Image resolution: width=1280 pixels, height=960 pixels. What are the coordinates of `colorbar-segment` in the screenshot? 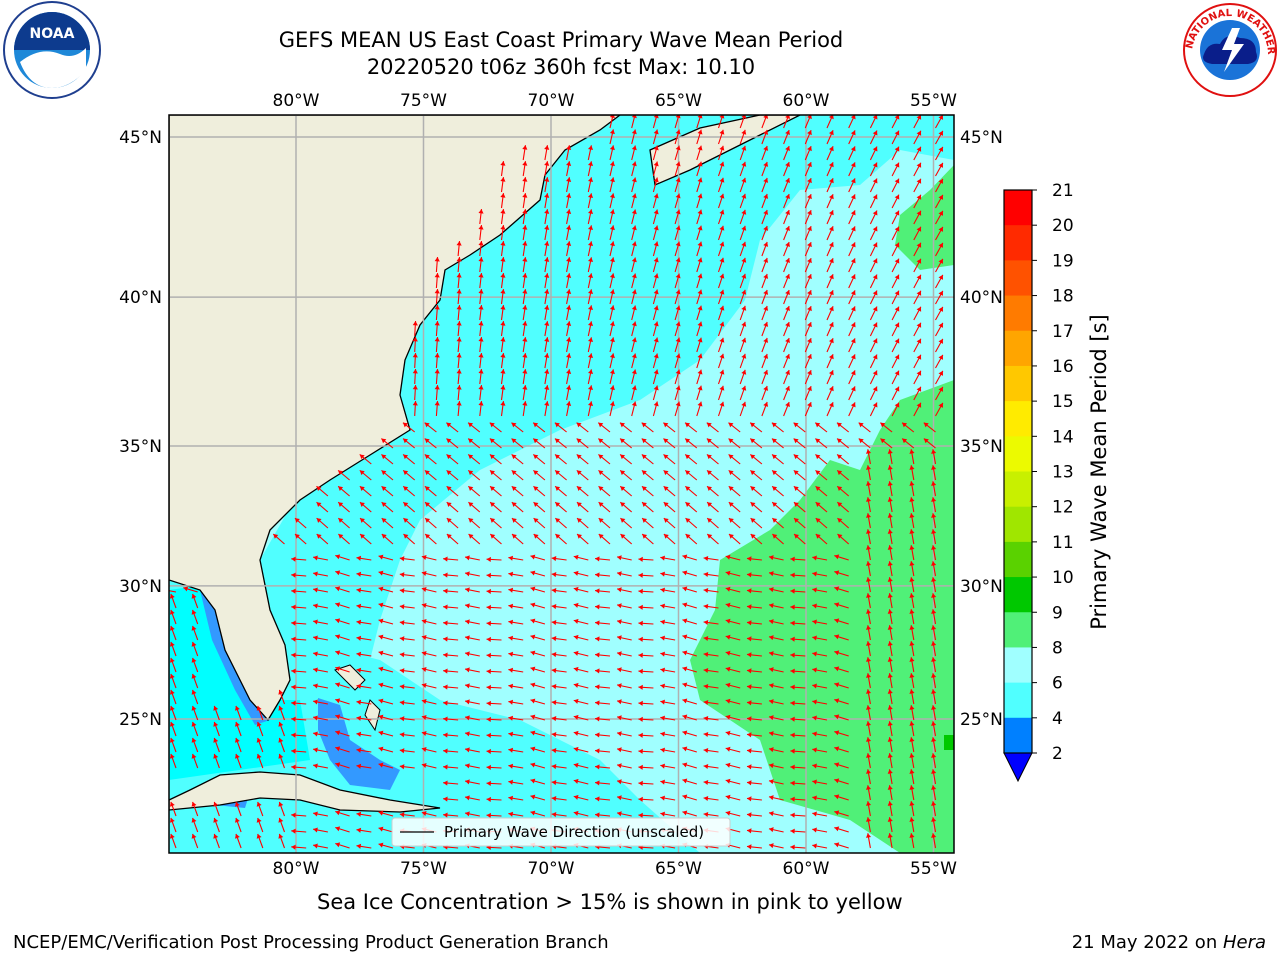 It's located at (1018, 630).